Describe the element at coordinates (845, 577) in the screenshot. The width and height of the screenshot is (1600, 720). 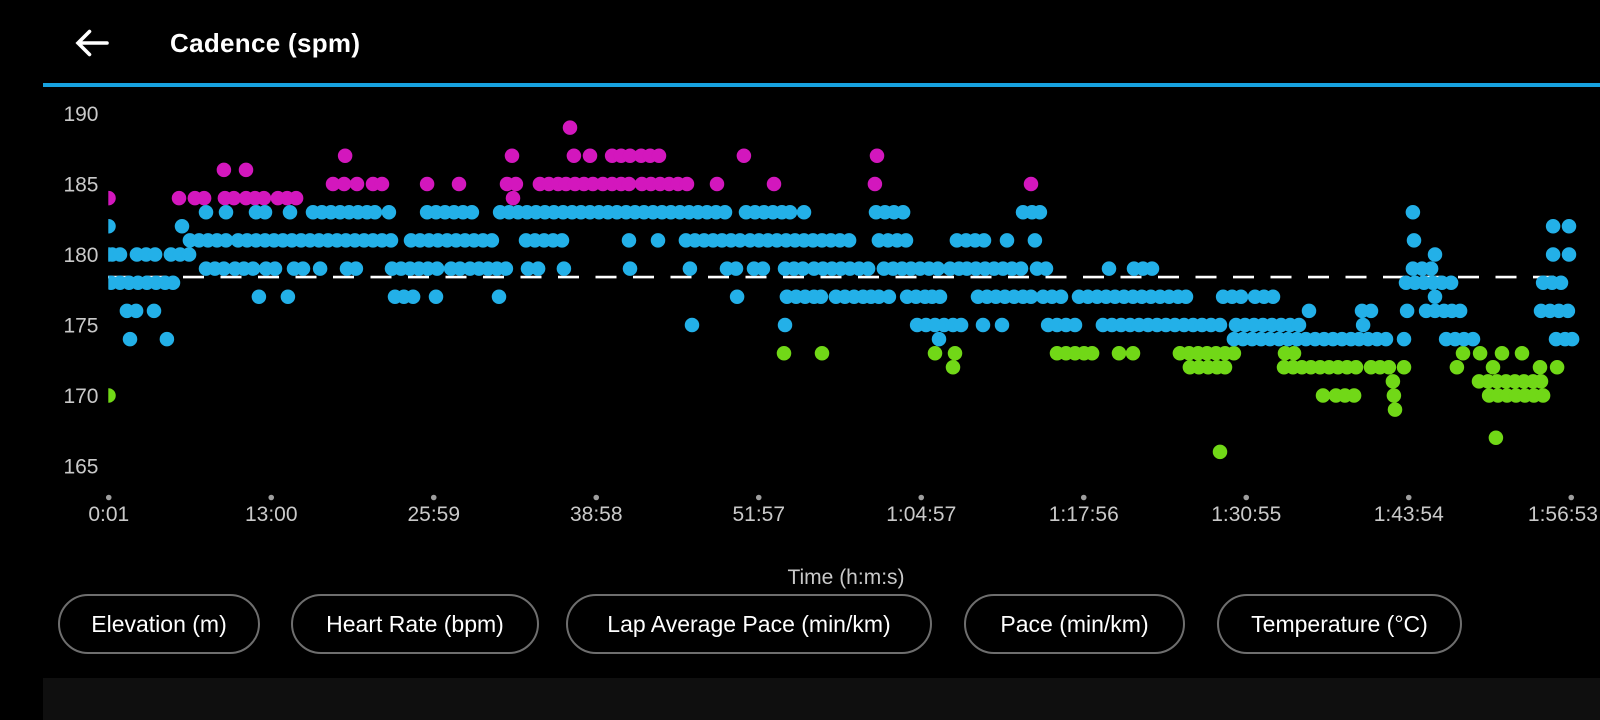
I see `x-axis-title: Time (h:m:s)` at that location.